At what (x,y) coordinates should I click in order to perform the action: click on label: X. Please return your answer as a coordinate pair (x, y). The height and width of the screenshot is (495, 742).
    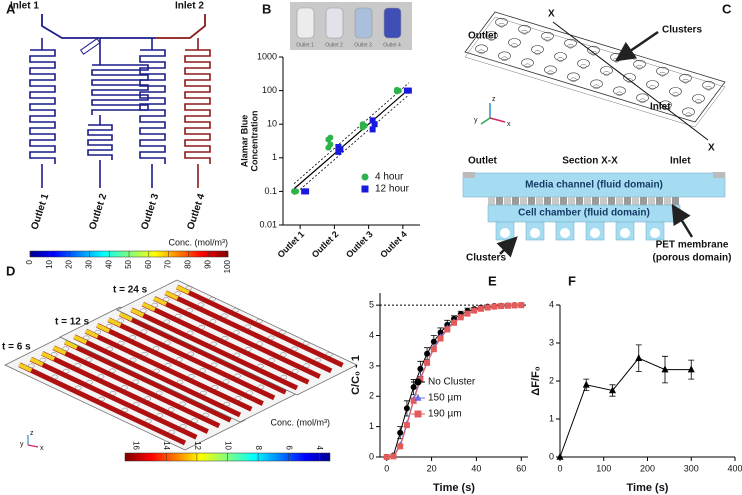
    Looking at the image, I should click on (551, 14).